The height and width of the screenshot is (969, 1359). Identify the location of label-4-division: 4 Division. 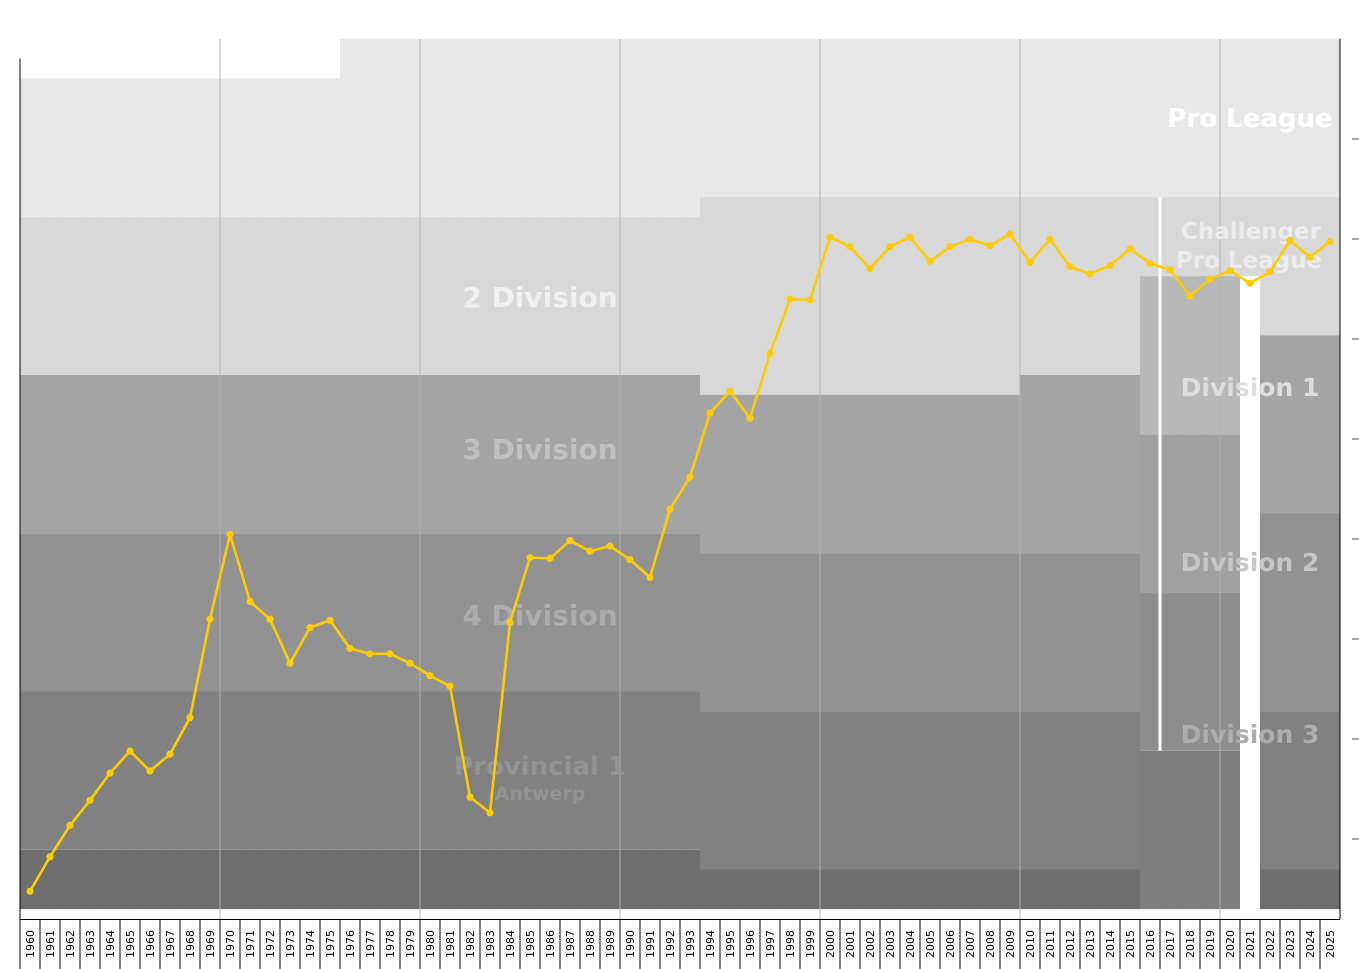
(539, 615).